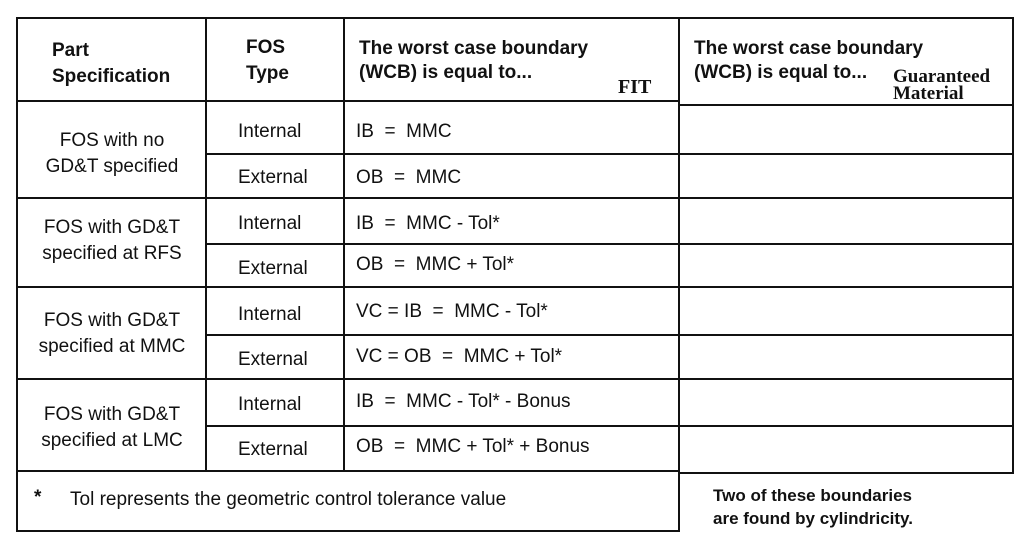  Describe the element at coordinates (404, 131) in the screenshot. I see `formula-internal-1: IB = MMC` at that location.